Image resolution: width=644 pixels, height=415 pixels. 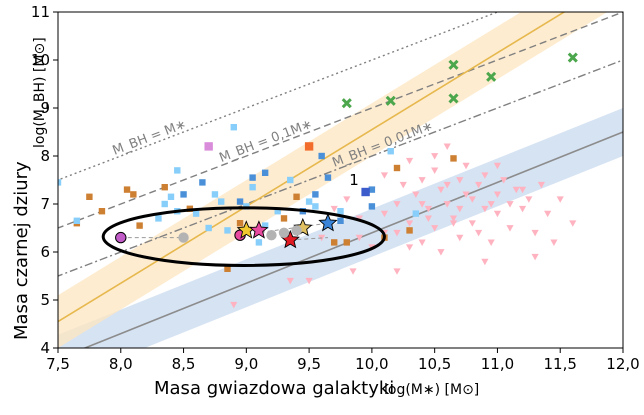 What do you see at coordinates (121, 364) in the screenshot?
I see `x-tick-label-2: 8,0` at bounding box center [121, 364].